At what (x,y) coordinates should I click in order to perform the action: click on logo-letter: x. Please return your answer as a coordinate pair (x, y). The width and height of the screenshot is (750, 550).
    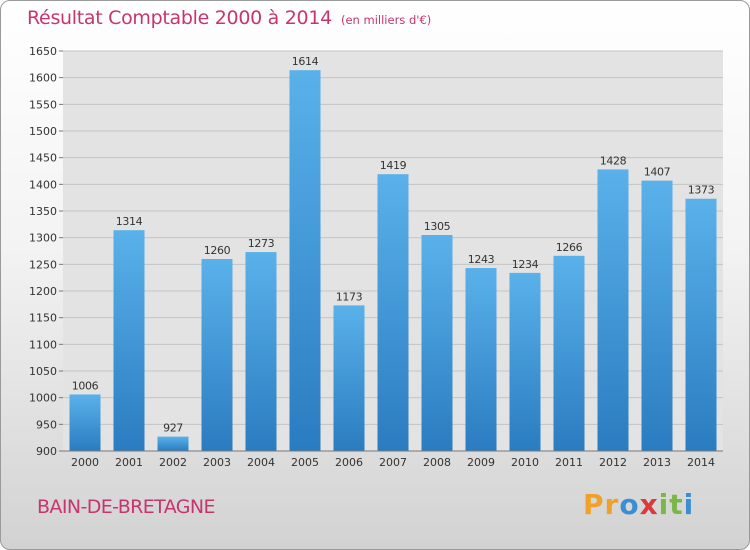
    Looking at the image, I should click on (649, 504).